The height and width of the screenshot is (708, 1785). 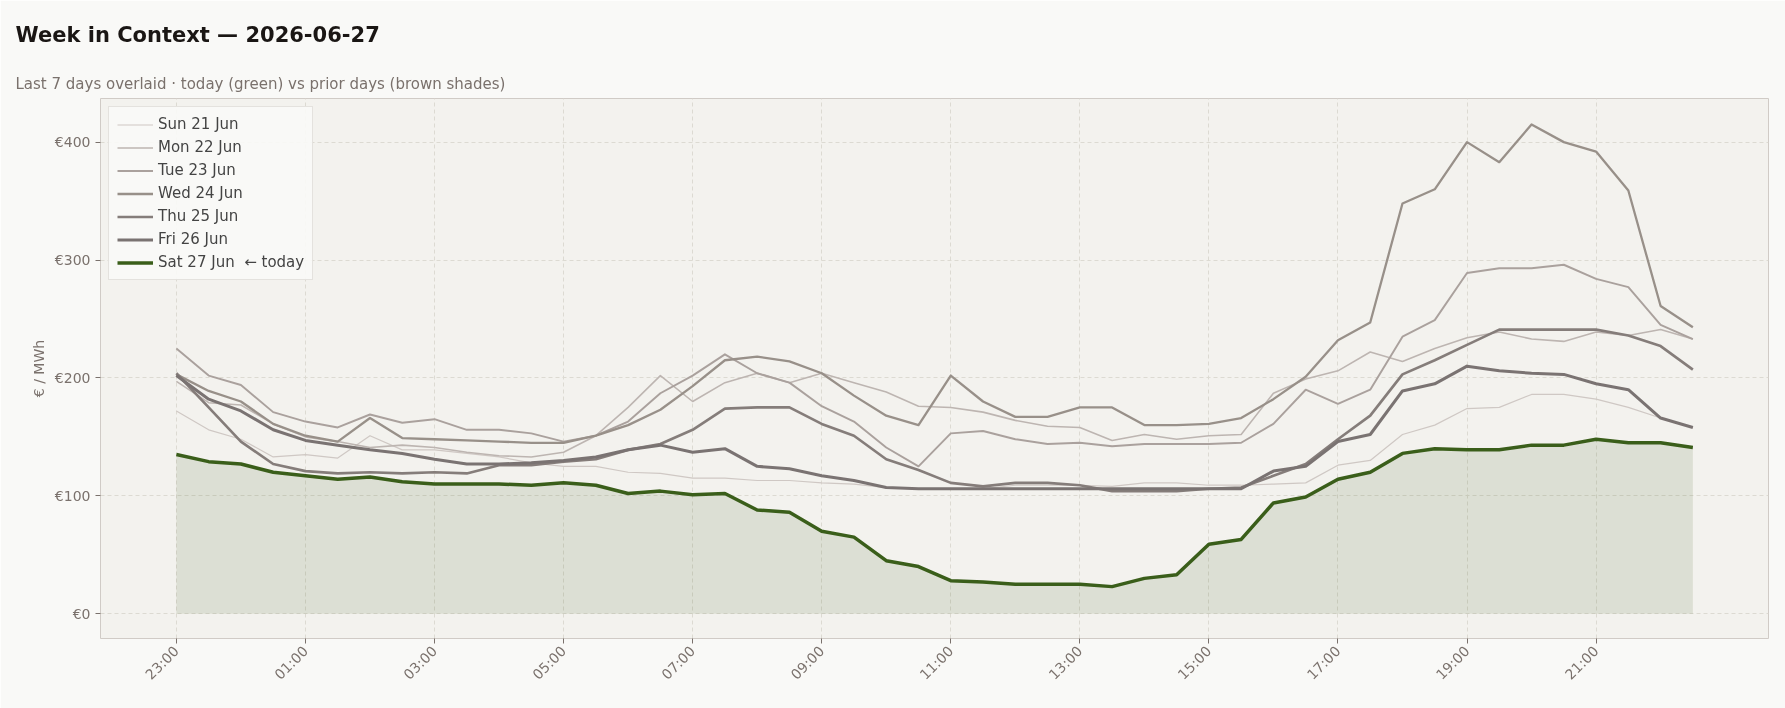 I want to click on y-tick-label: €0, so click(x=81, y=613).